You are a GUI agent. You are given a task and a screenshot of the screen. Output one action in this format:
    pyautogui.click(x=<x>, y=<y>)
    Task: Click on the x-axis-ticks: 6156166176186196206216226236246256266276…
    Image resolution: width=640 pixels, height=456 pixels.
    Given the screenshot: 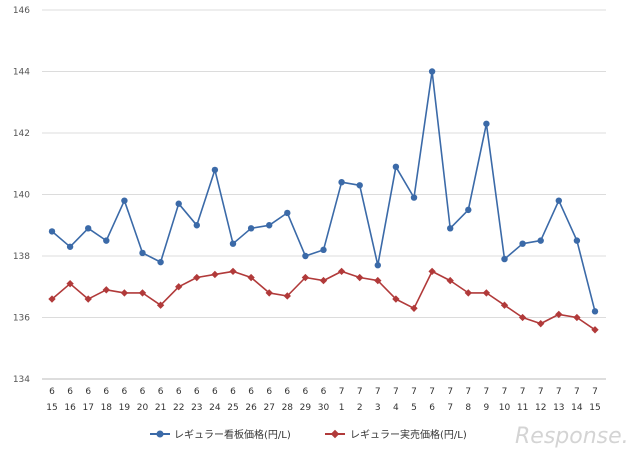 What is the action you would take?
    pyautogui.click(x=323, y=400)
    